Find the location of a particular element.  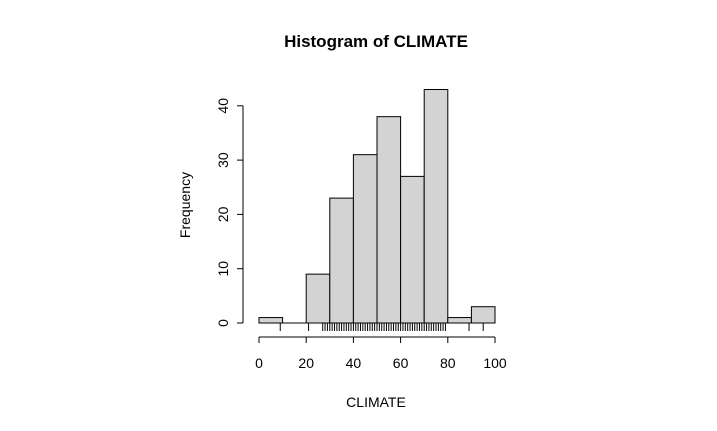

y-axis: 0 10 20 30 40 is located at coordinates (229, 212).